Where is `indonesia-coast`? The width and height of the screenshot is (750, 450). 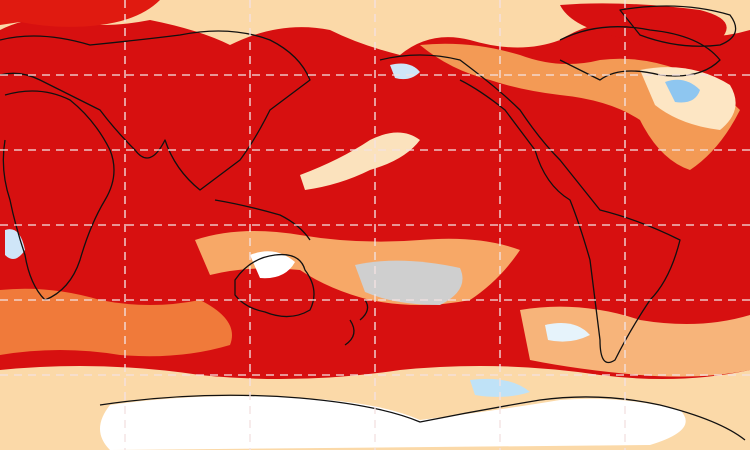
indonesia-coast is located at coordinates (262, 220).